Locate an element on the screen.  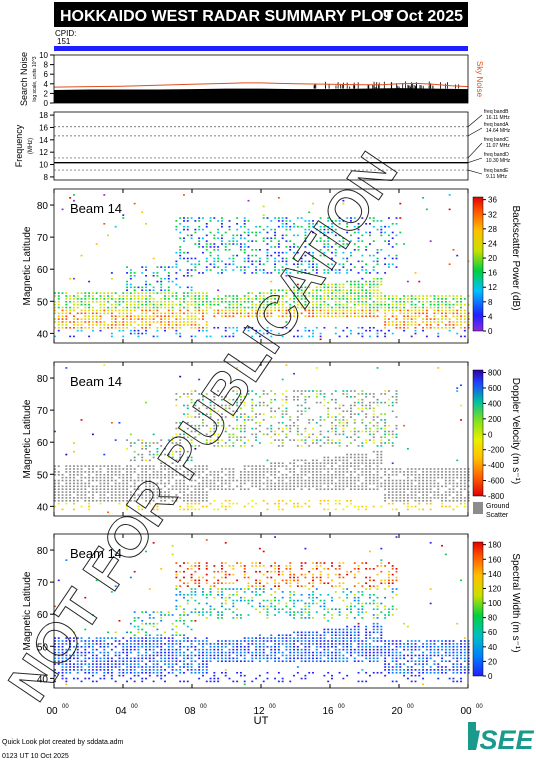
band-leader-line is located at coordinates (475, 132).